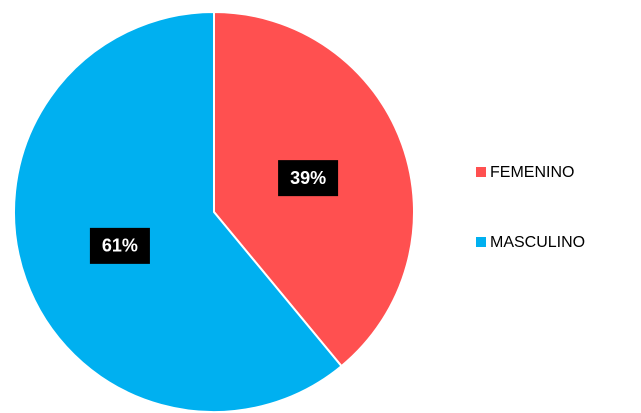 The image size is (641, 413). I want to click on legend-label: FEMENINO, so click(532, 172).